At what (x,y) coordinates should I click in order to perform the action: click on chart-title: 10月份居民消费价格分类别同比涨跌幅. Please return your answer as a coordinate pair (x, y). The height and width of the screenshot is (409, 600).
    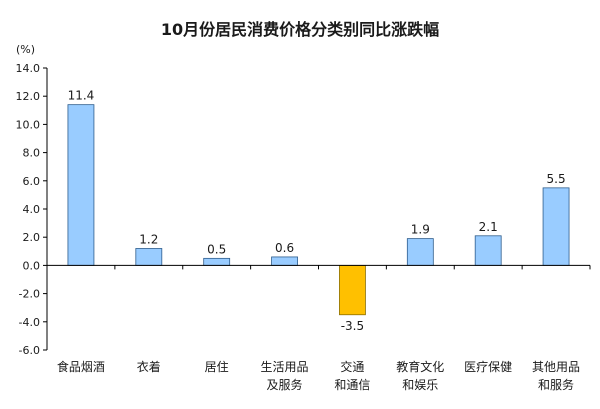
    Looking at the image, I should click on (300, 29).